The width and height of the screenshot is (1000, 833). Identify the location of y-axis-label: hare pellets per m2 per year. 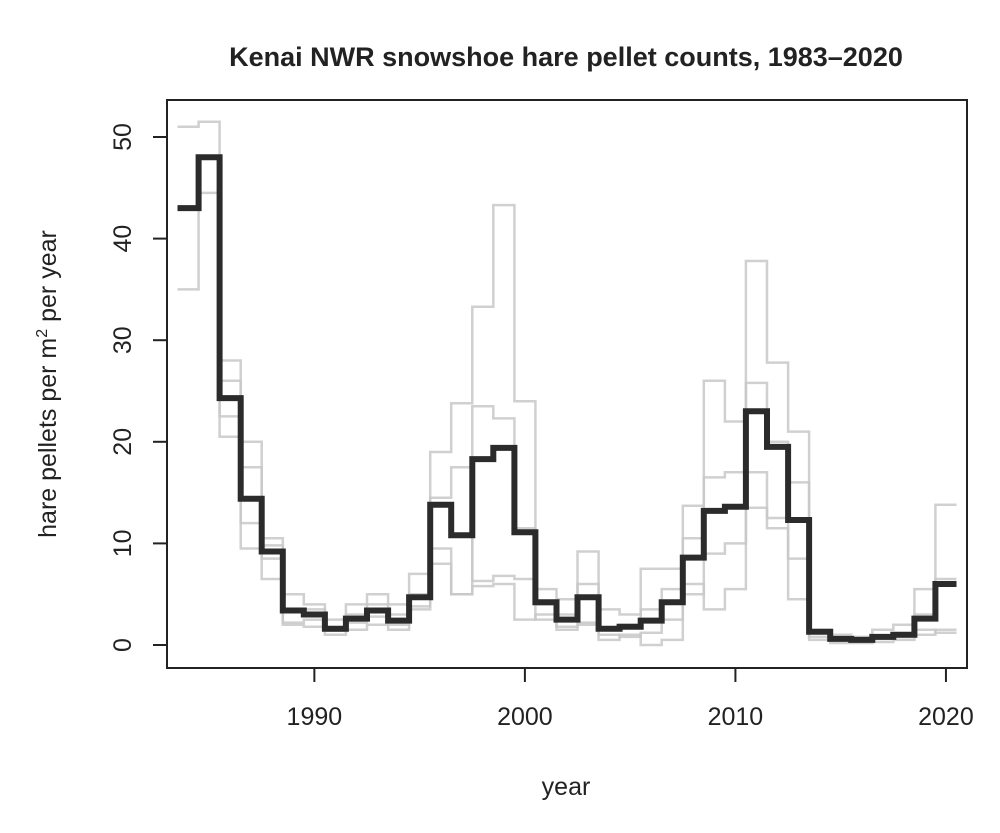
(48, 384).